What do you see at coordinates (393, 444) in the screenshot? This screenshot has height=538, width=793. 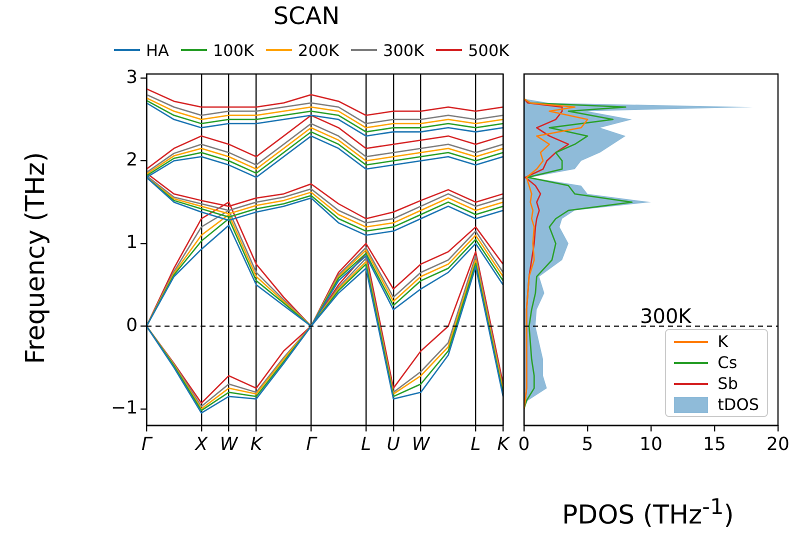 I see `x-tick-label: U` at bounding box center [393, 444].